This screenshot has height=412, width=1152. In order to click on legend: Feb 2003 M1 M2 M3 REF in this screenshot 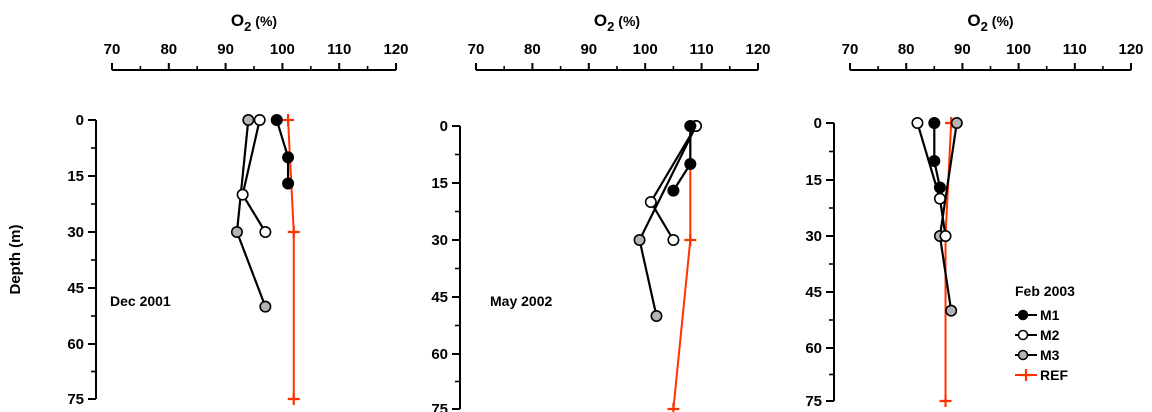, I will do `click(1045, 333)`.